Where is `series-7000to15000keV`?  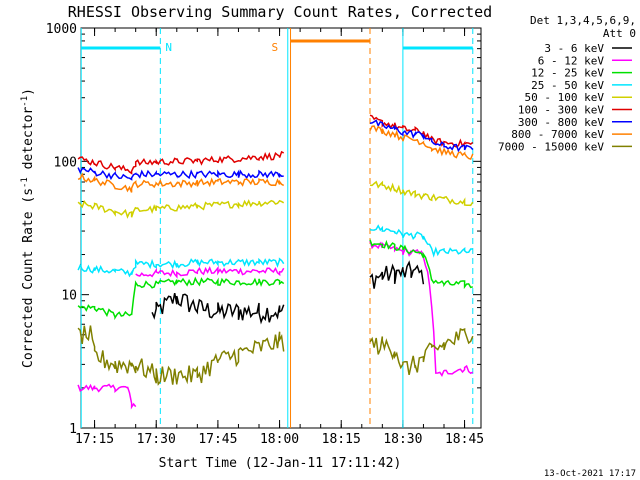
series-7000to15000keV is located at coordinates (275, 355).